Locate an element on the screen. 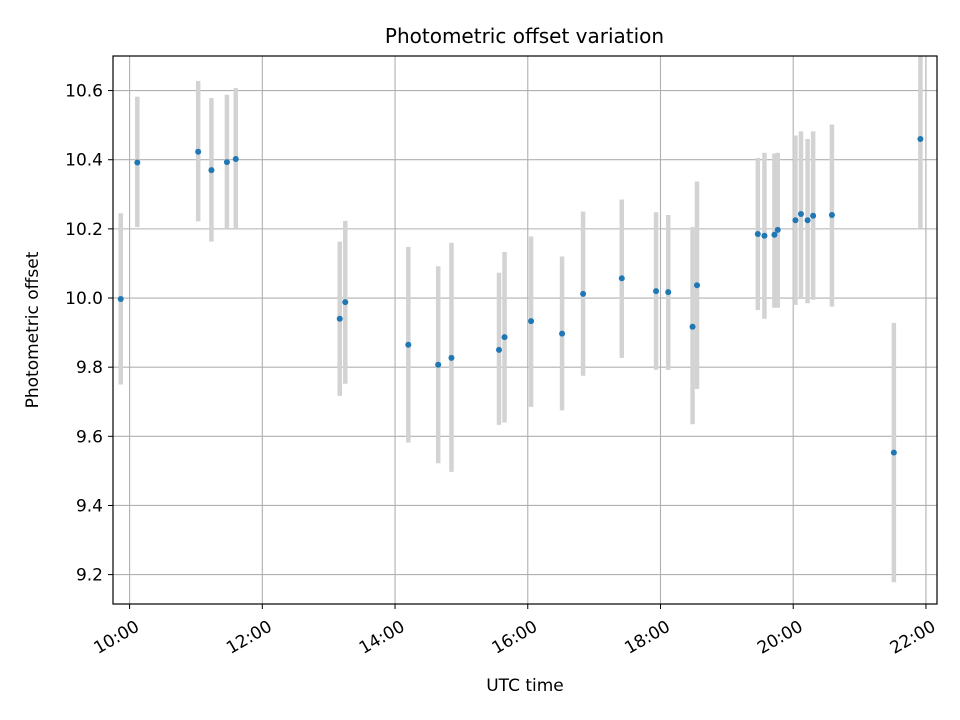 This screenshot has height=720, width=960. y-tick-label: 10.2 is located at coordinates (84, 230).